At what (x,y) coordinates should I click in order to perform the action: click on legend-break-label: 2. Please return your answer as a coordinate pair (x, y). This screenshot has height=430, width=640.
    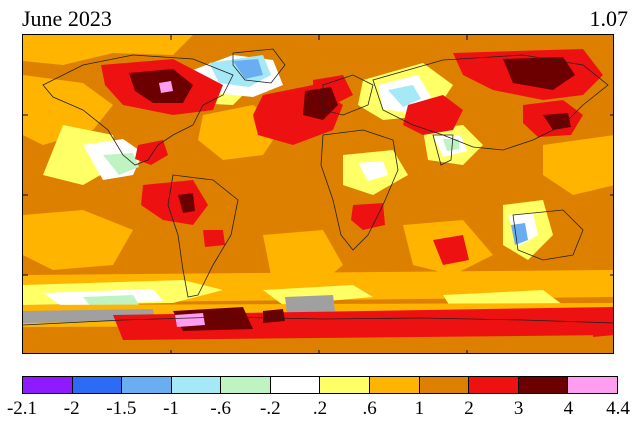
    Looking at the image, I should click on (469, 408).